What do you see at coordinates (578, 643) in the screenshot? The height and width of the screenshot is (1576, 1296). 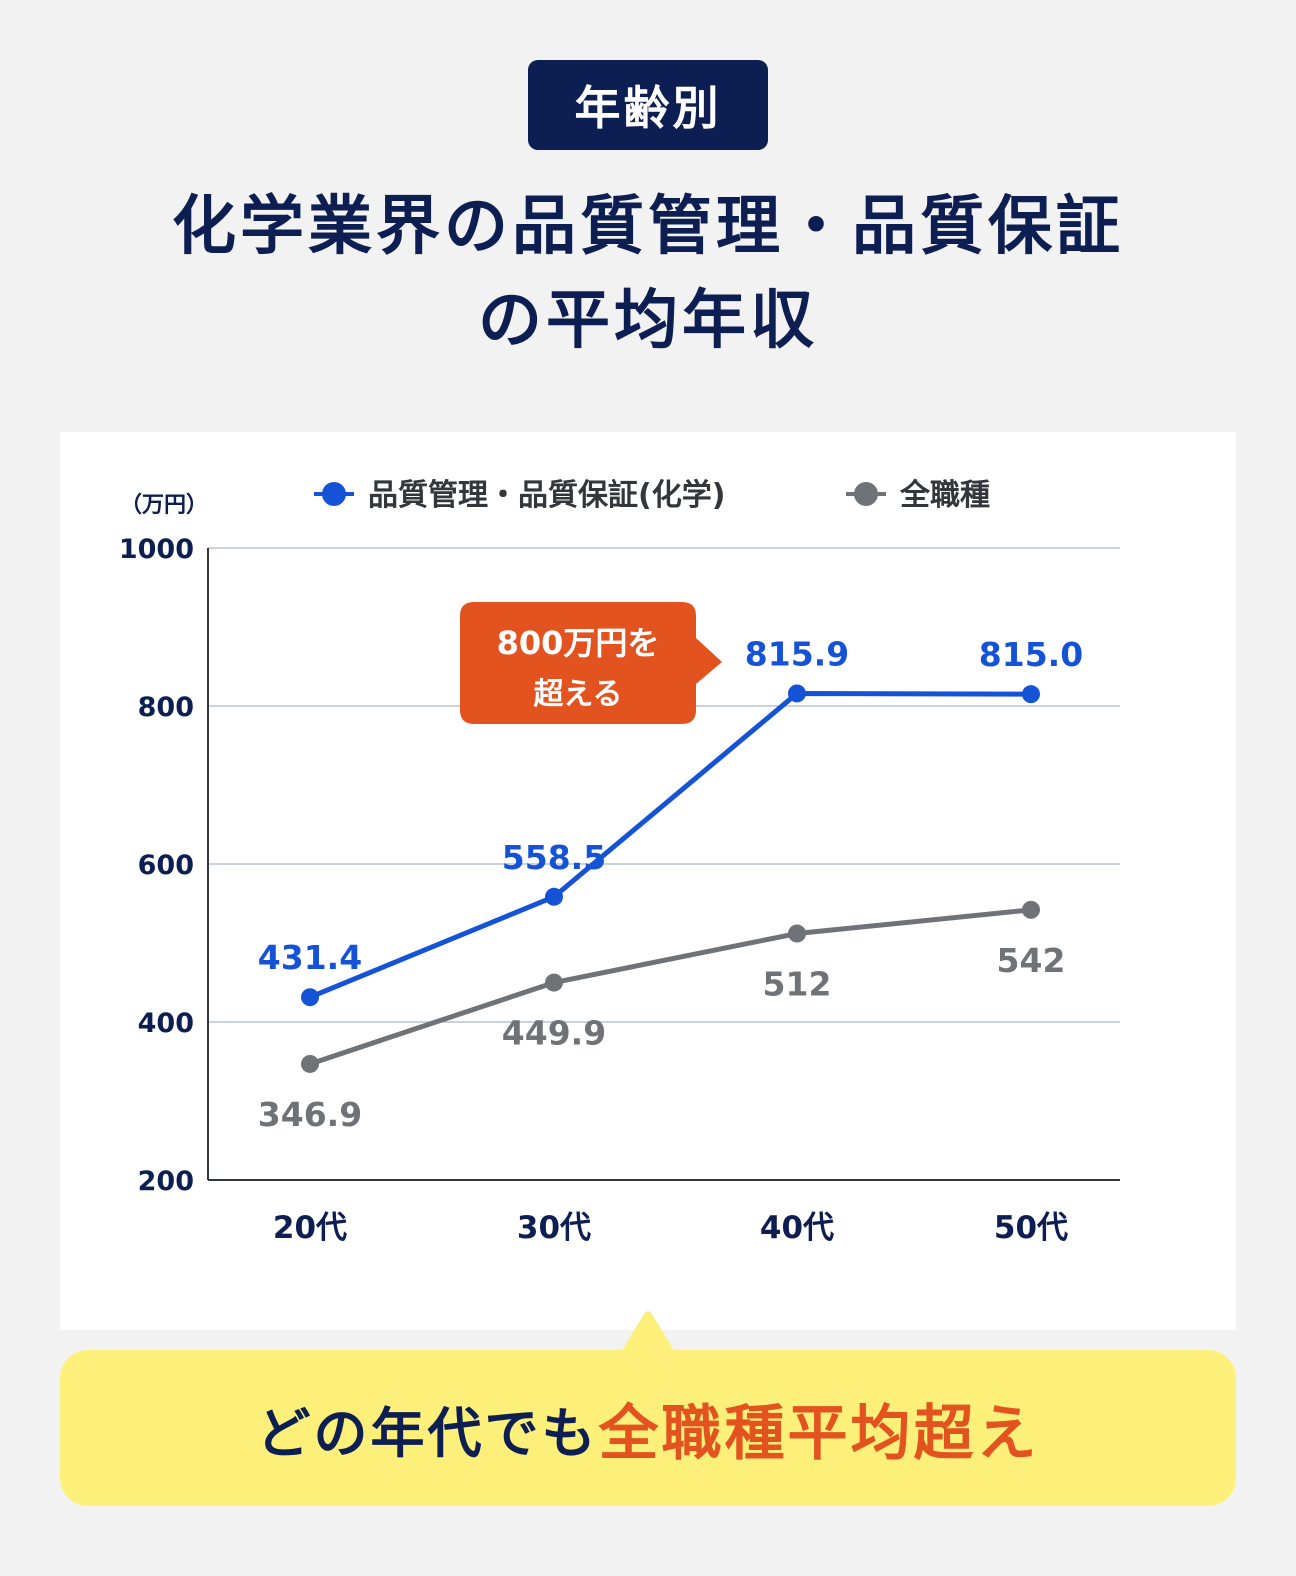 I see `callout-line-1: 800万円を` at bounding box center [578, 643].